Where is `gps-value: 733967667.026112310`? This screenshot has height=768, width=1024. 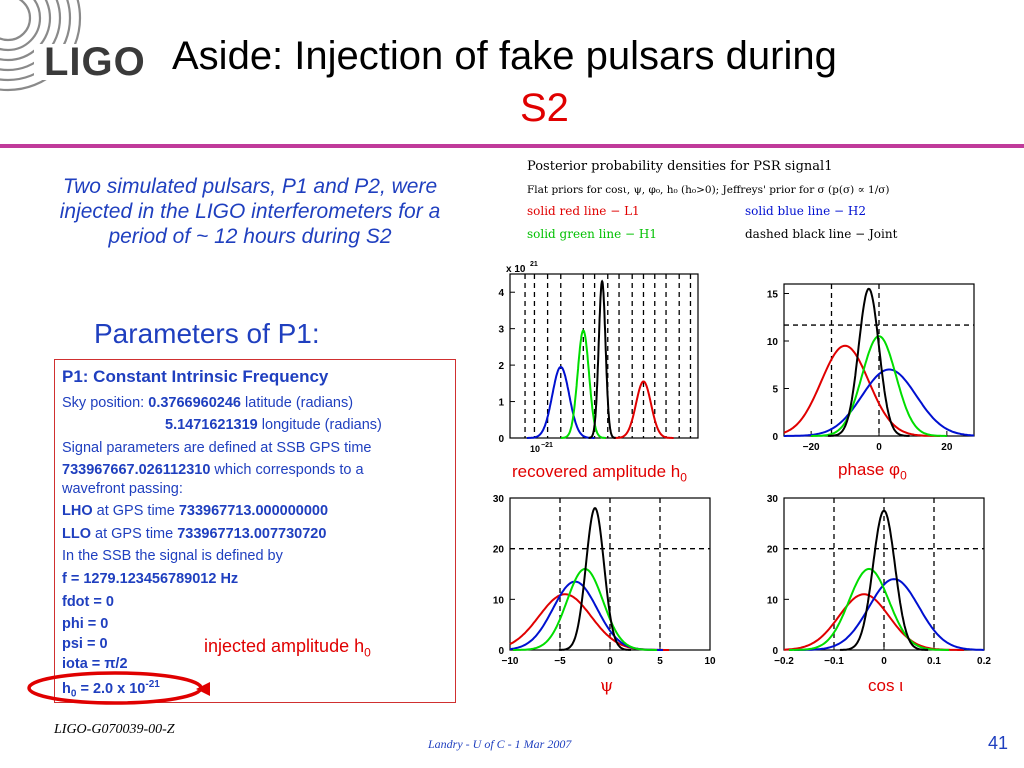 gps-value: 733967667.026112310 is located at coordinates (136, 470).